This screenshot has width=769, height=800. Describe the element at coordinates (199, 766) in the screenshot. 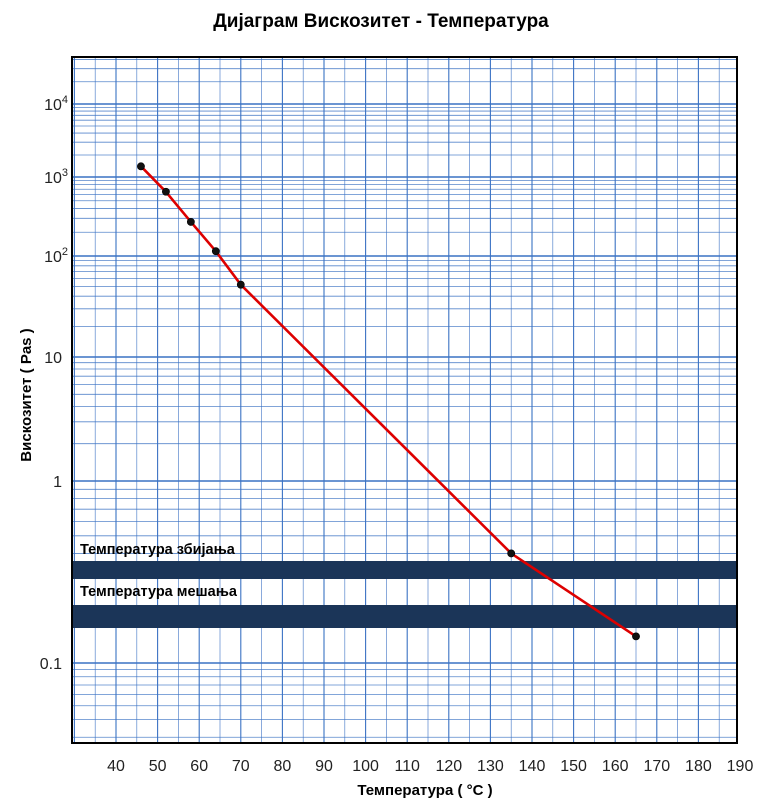

I see `x-tick-label: 60` at that location.